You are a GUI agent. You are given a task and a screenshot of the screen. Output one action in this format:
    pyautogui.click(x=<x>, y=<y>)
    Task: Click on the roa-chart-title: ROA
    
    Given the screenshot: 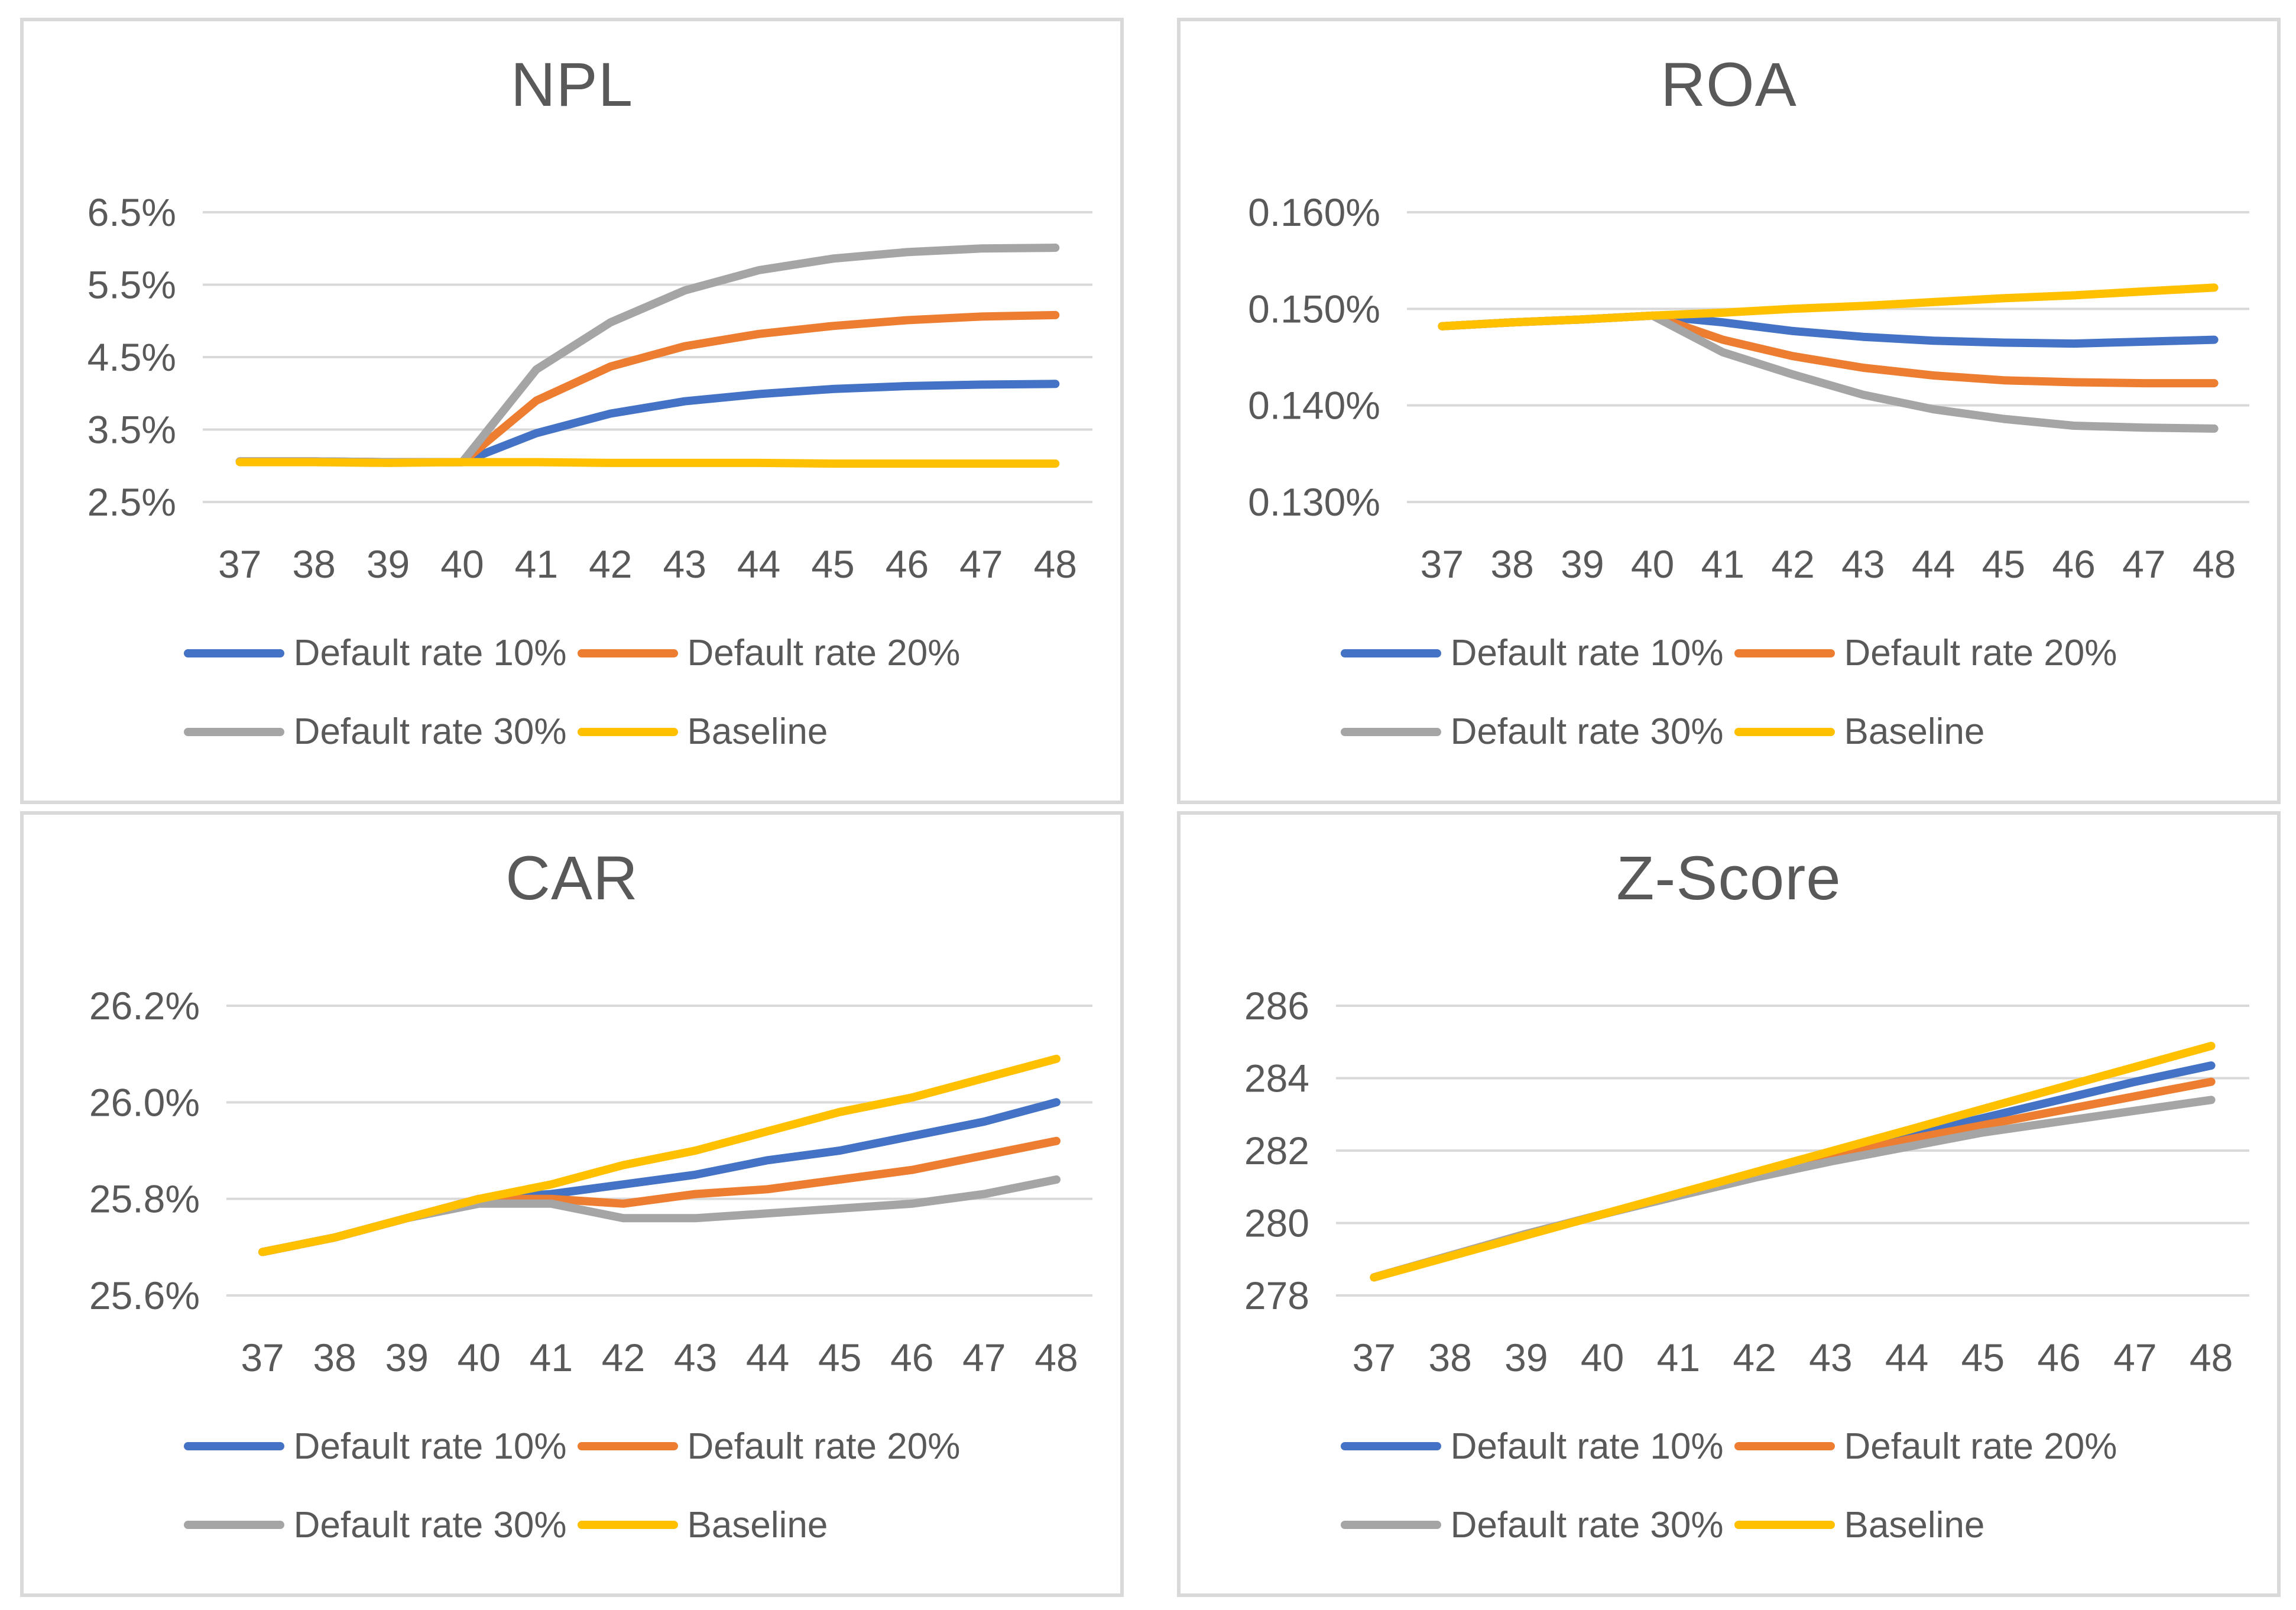 What is the action you would take?
    pyautogui.click(x=1729, y=84)
    